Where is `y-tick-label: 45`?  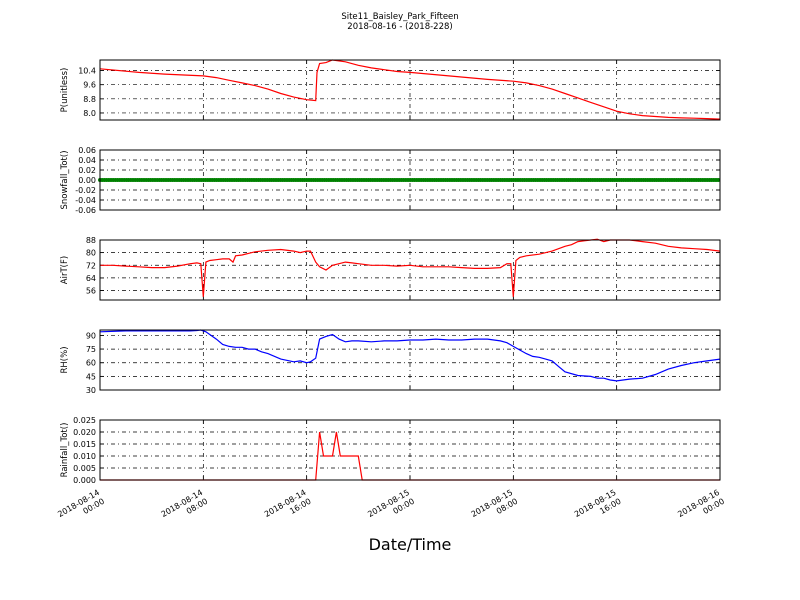
y-tick-label: 45 is located at coordinates (91, 376).